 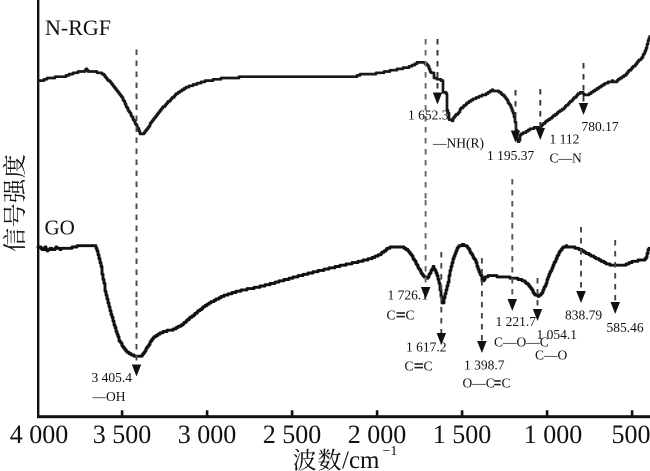 I want to click on svg-text: 585.46, so click(x=625, y=327).